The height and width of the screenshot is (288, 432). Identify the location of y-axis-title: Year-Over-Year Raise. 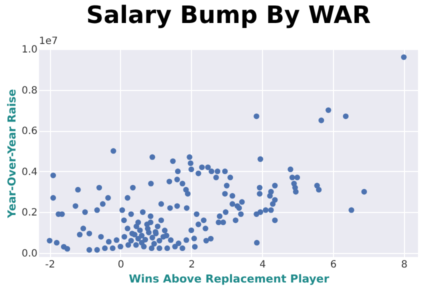
(12, 154).